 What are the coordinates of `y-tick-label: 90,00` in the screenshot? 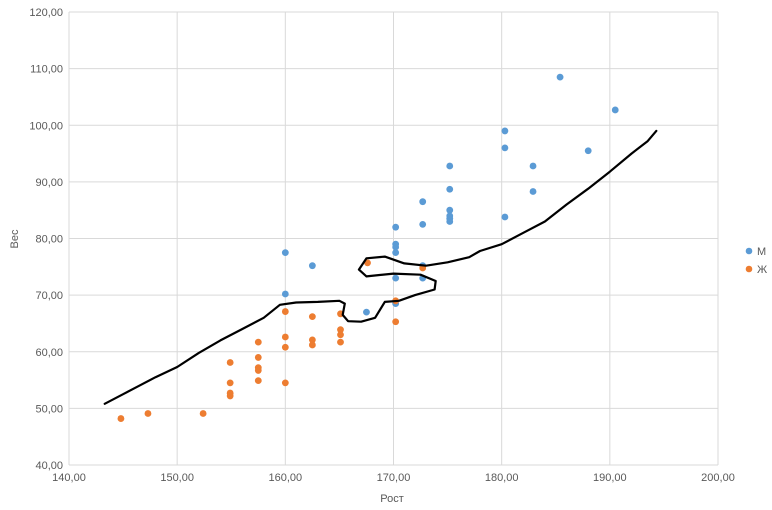 It's located at (49, 183).